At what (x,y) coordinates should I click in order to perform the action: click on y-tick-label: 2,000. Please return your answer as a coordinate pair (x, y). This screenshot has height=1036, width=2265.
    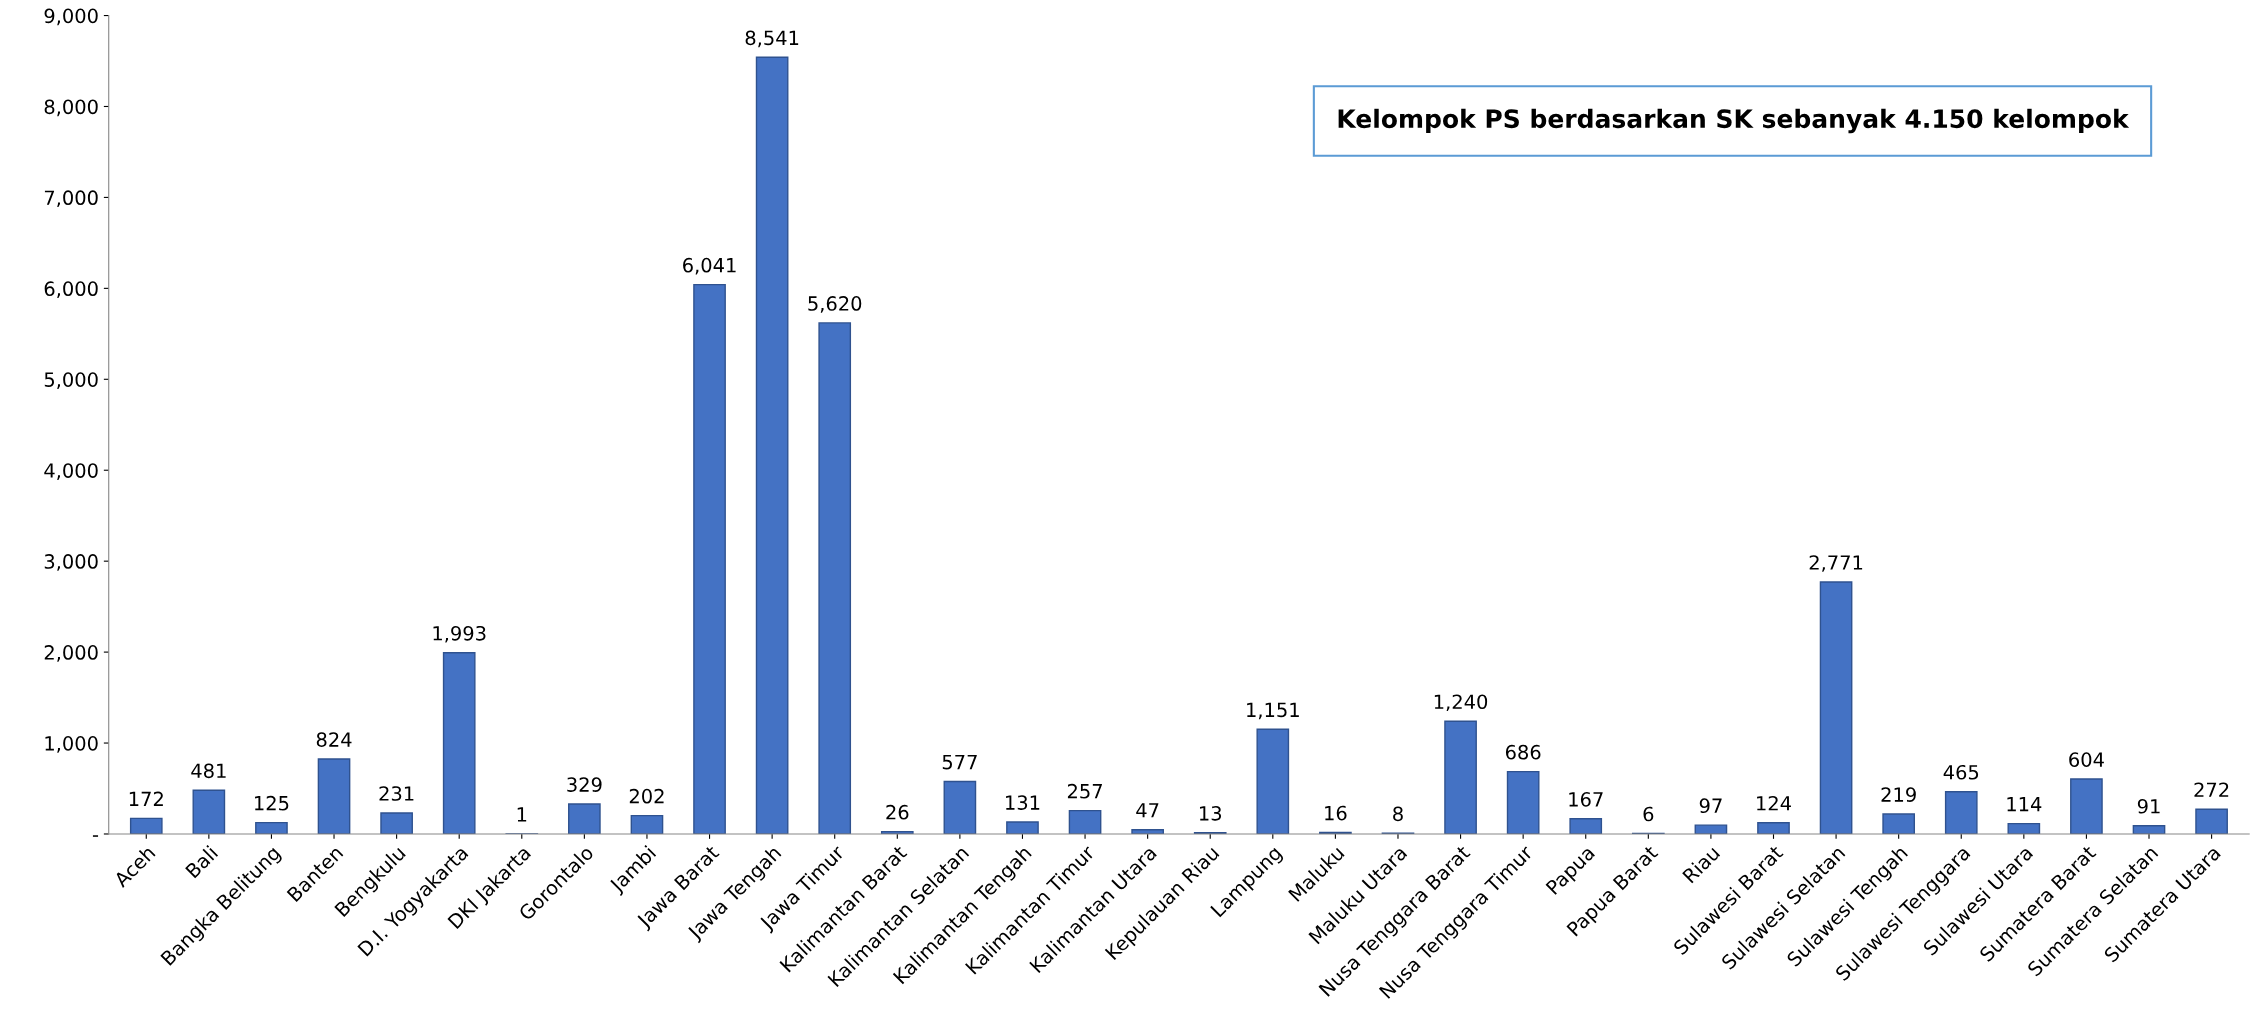
    Looking at the image, I should click on (71, 653).